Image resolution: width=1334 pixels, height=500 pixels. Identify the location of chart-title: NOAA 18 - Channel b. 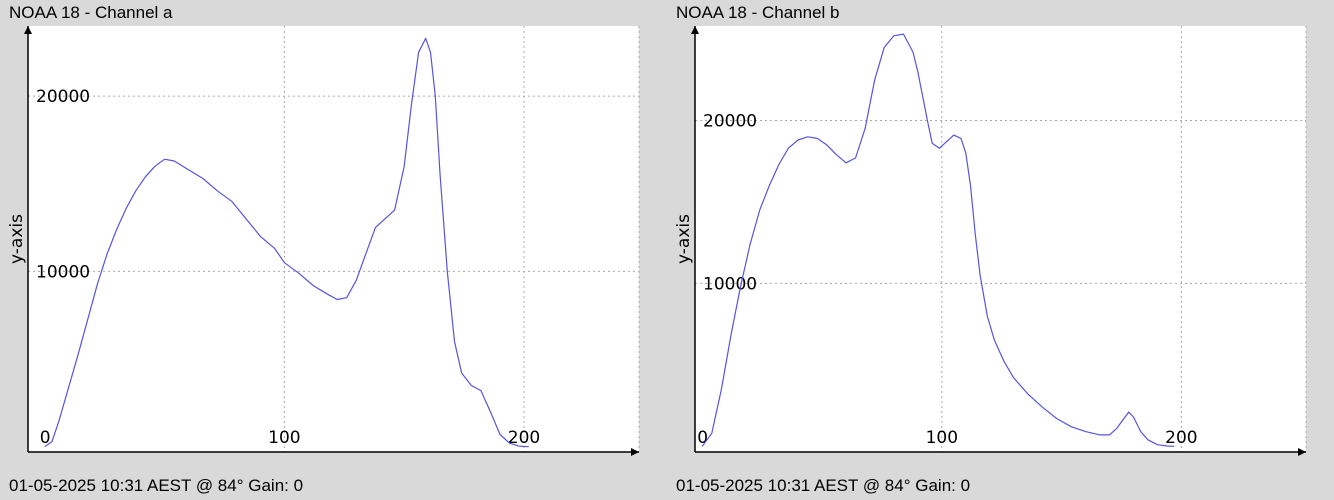
(758, 12).